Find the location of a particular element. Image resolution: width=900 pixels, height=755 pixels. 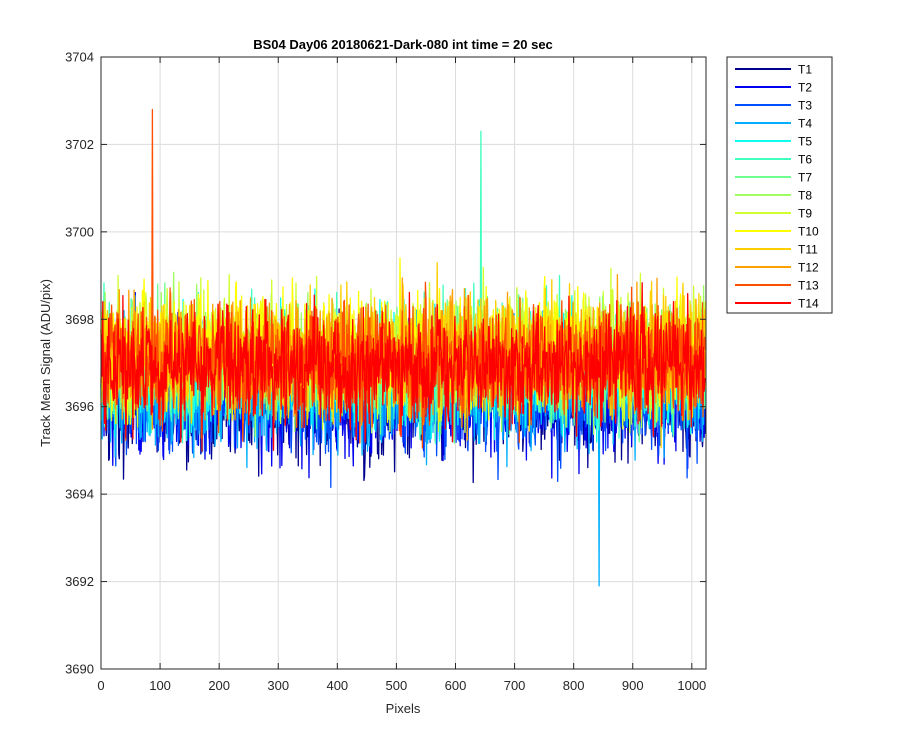

y-tick-label: 3702 is located at coordinates (79, 144).